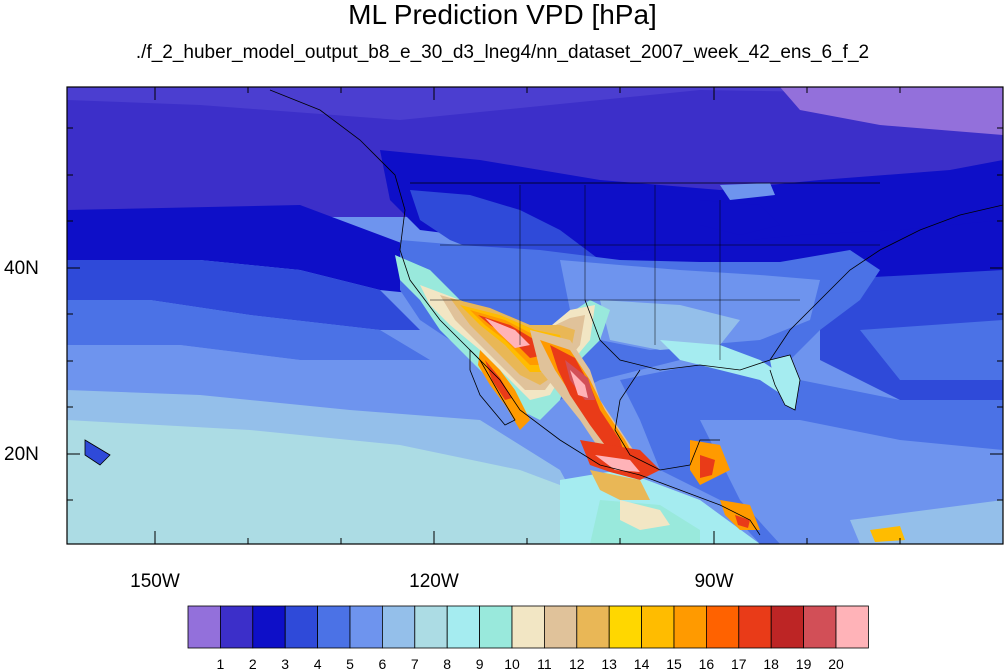 This screenshot has width=1005, height=672. Describe the element at coordinates (21, 268) in the screenshot. I see `lat-label-40n: 40N` at that location.